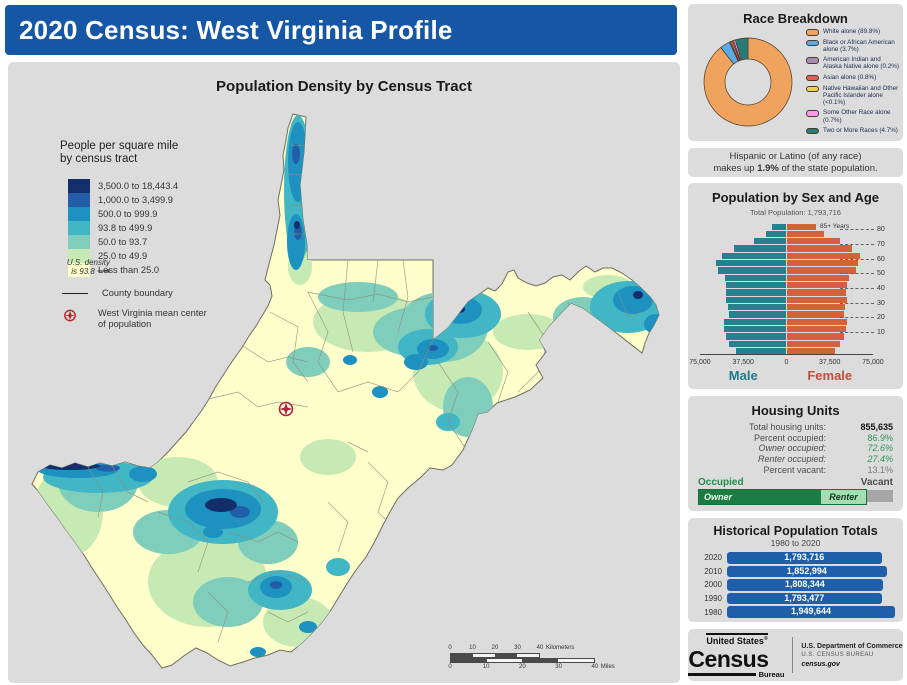  What do you see at coordinates (857, 116) in the screenshot?
I see `race-label: Some Other Race alone (0.7%)` at bounding box center [857, 116].